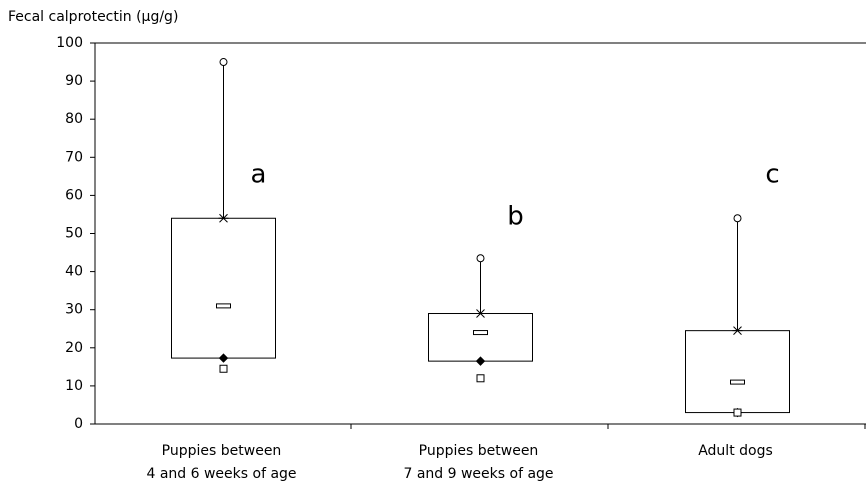  I want to click on y-tick-label: 50, so click(74, 234).